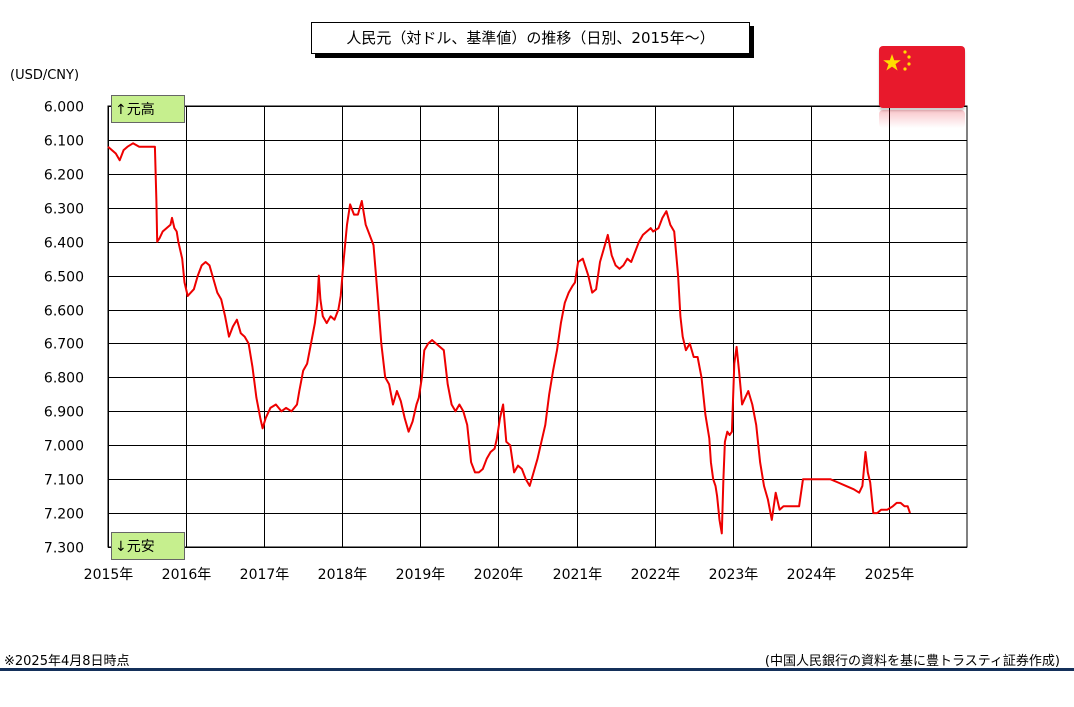 This screenshot has width=1074, height=707. I want to click on x-tick-label: 2018年, so click(343, 575).